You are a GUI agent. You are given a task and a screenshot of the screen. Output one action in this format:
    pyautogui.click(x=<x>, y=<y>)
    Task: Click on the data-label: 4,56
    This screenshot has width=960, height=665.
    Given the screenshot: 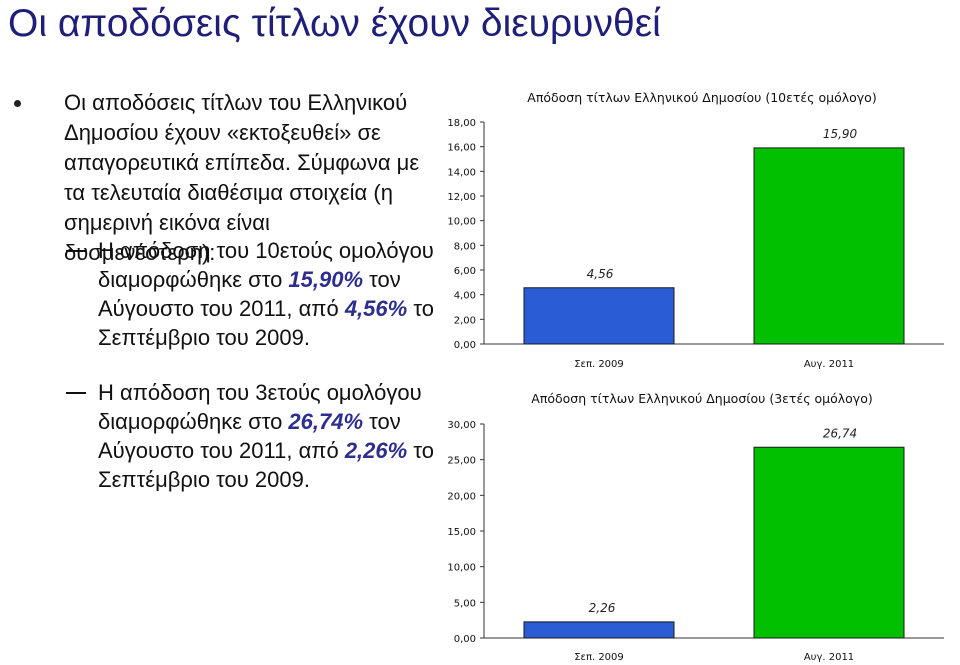 What is the action you would take?
    pyautogui.click(x=600, y=274)
    